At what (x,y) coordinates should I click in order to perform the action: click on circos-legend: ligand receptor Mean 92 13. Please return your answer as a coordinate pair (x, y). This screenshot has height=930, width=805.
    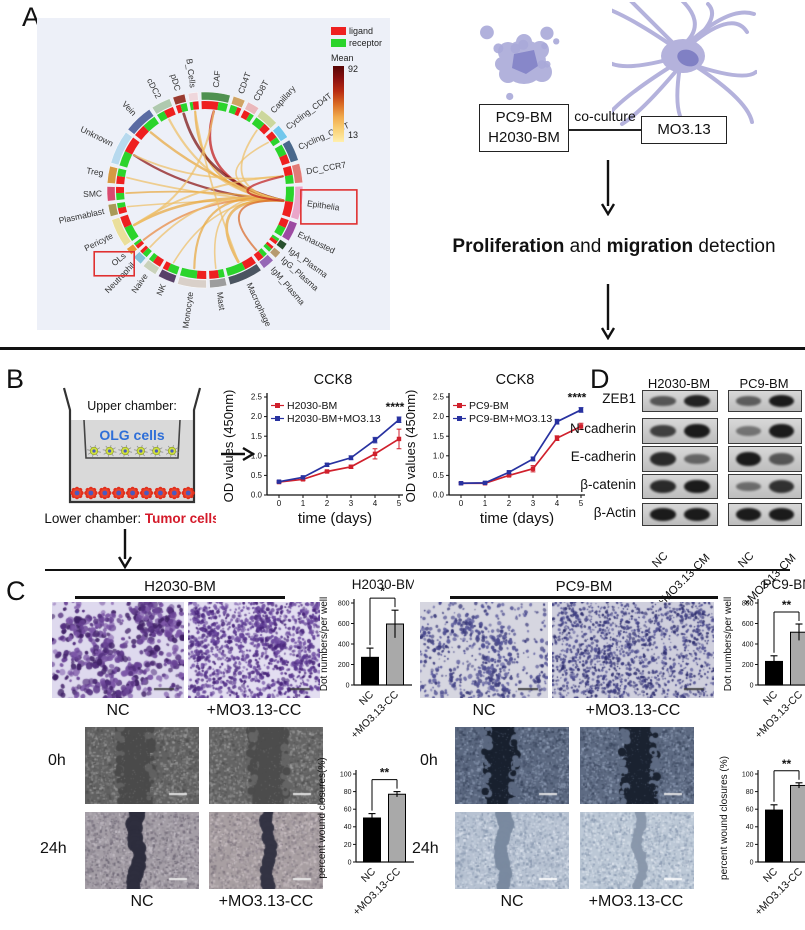
    Looking at the image, I should click on (359, 85).